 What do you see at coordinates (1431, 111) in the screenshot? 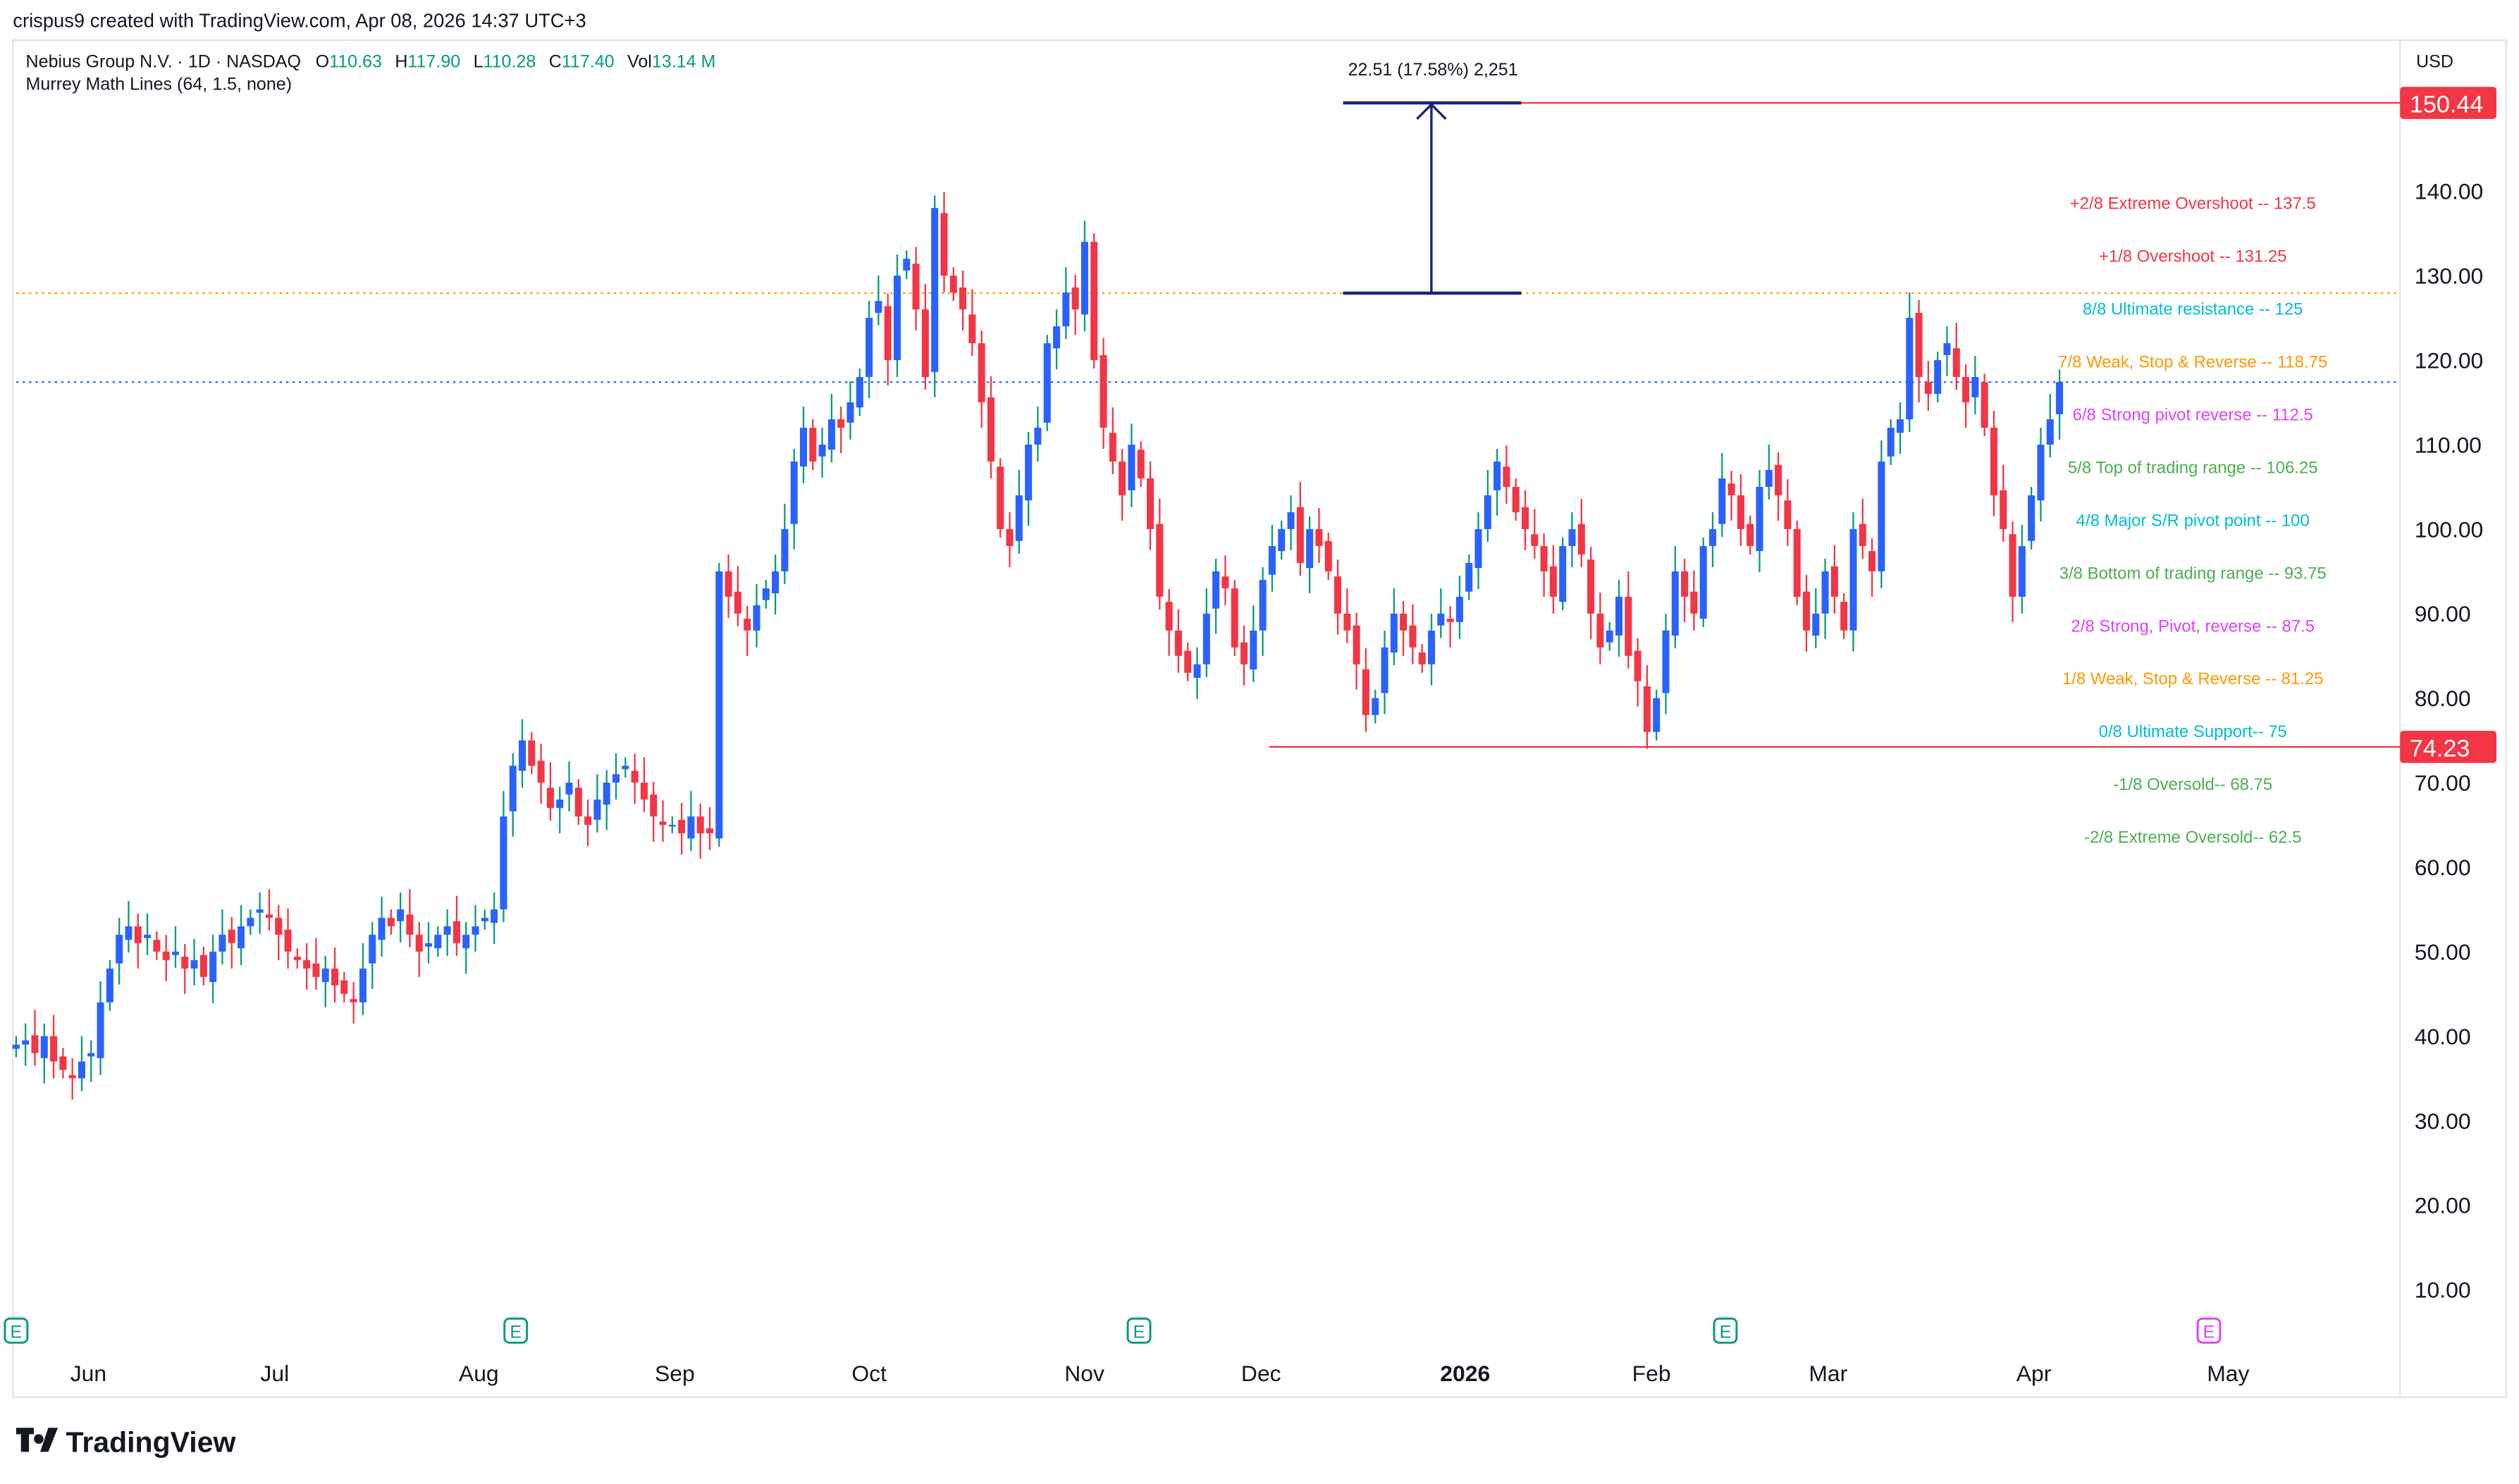
I see `arrow-up-icon` at bounding box center [1431, 111].